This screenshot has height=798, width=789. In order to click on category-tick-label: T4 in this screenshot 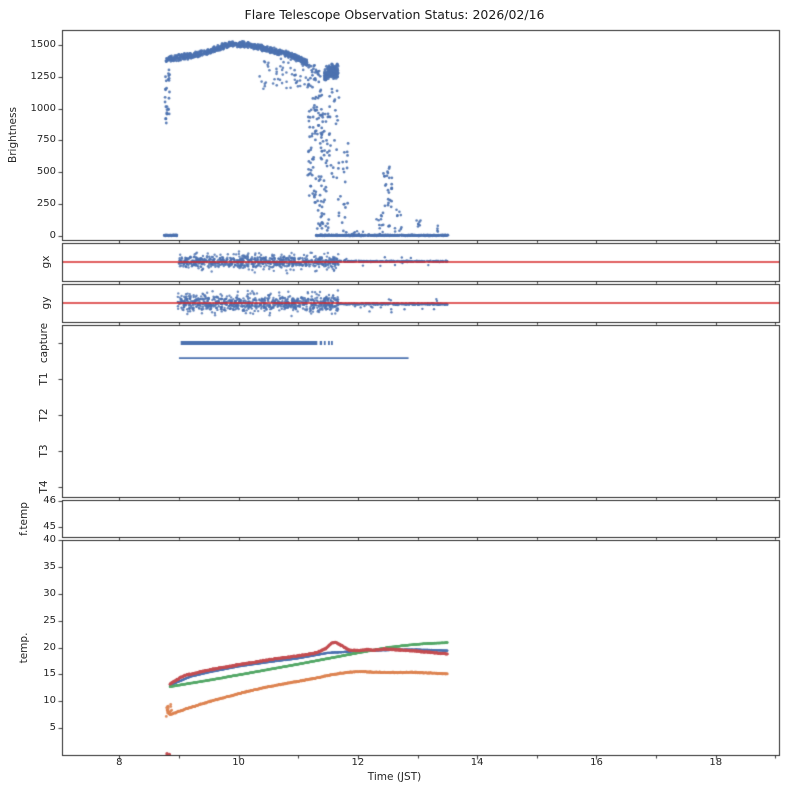, I will do `click(44, 487)`.